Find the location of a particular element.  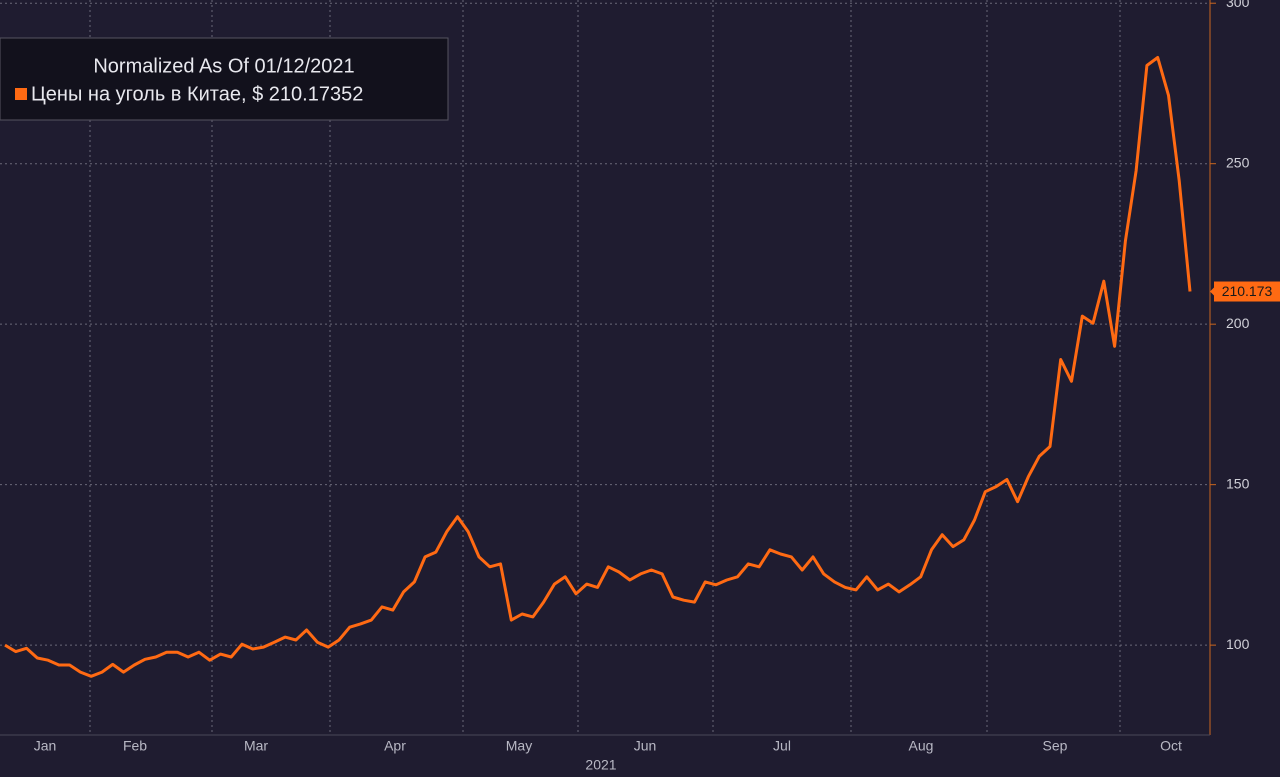

x-tick-label: Aug is located at coordinates (921, 746).